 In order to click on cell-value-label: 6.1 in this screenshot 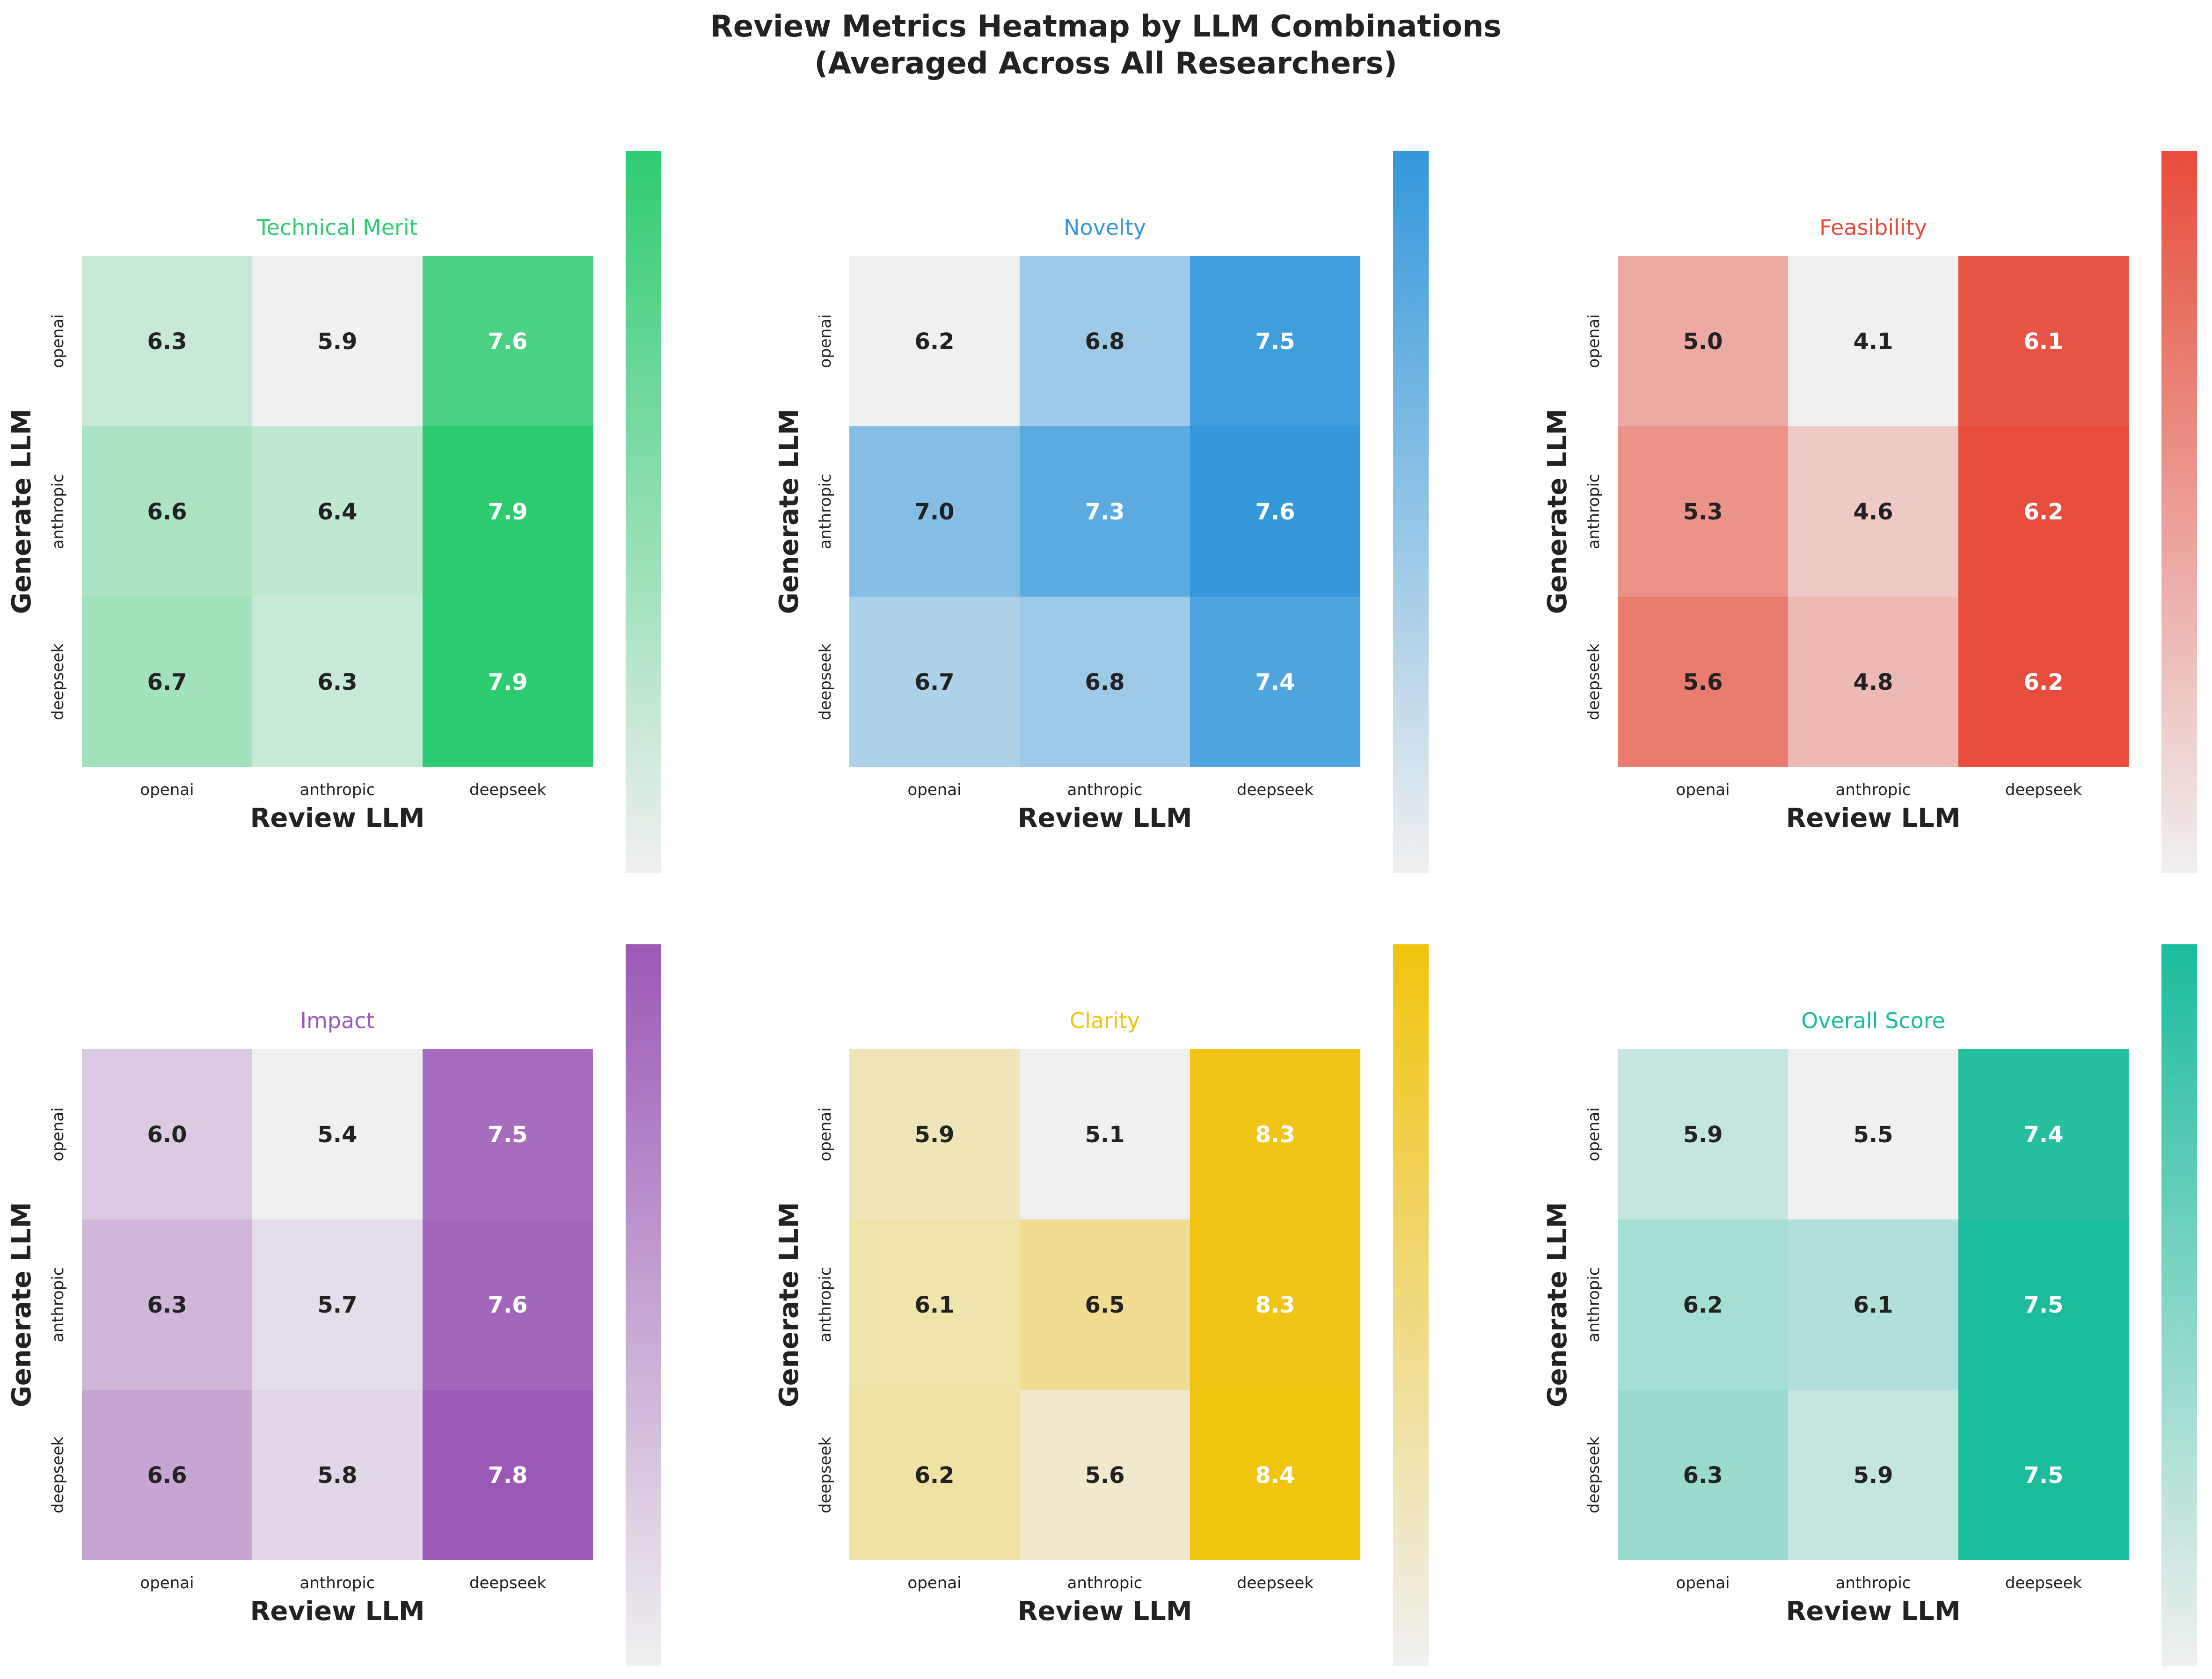, I will do `click(2043, 341)`.